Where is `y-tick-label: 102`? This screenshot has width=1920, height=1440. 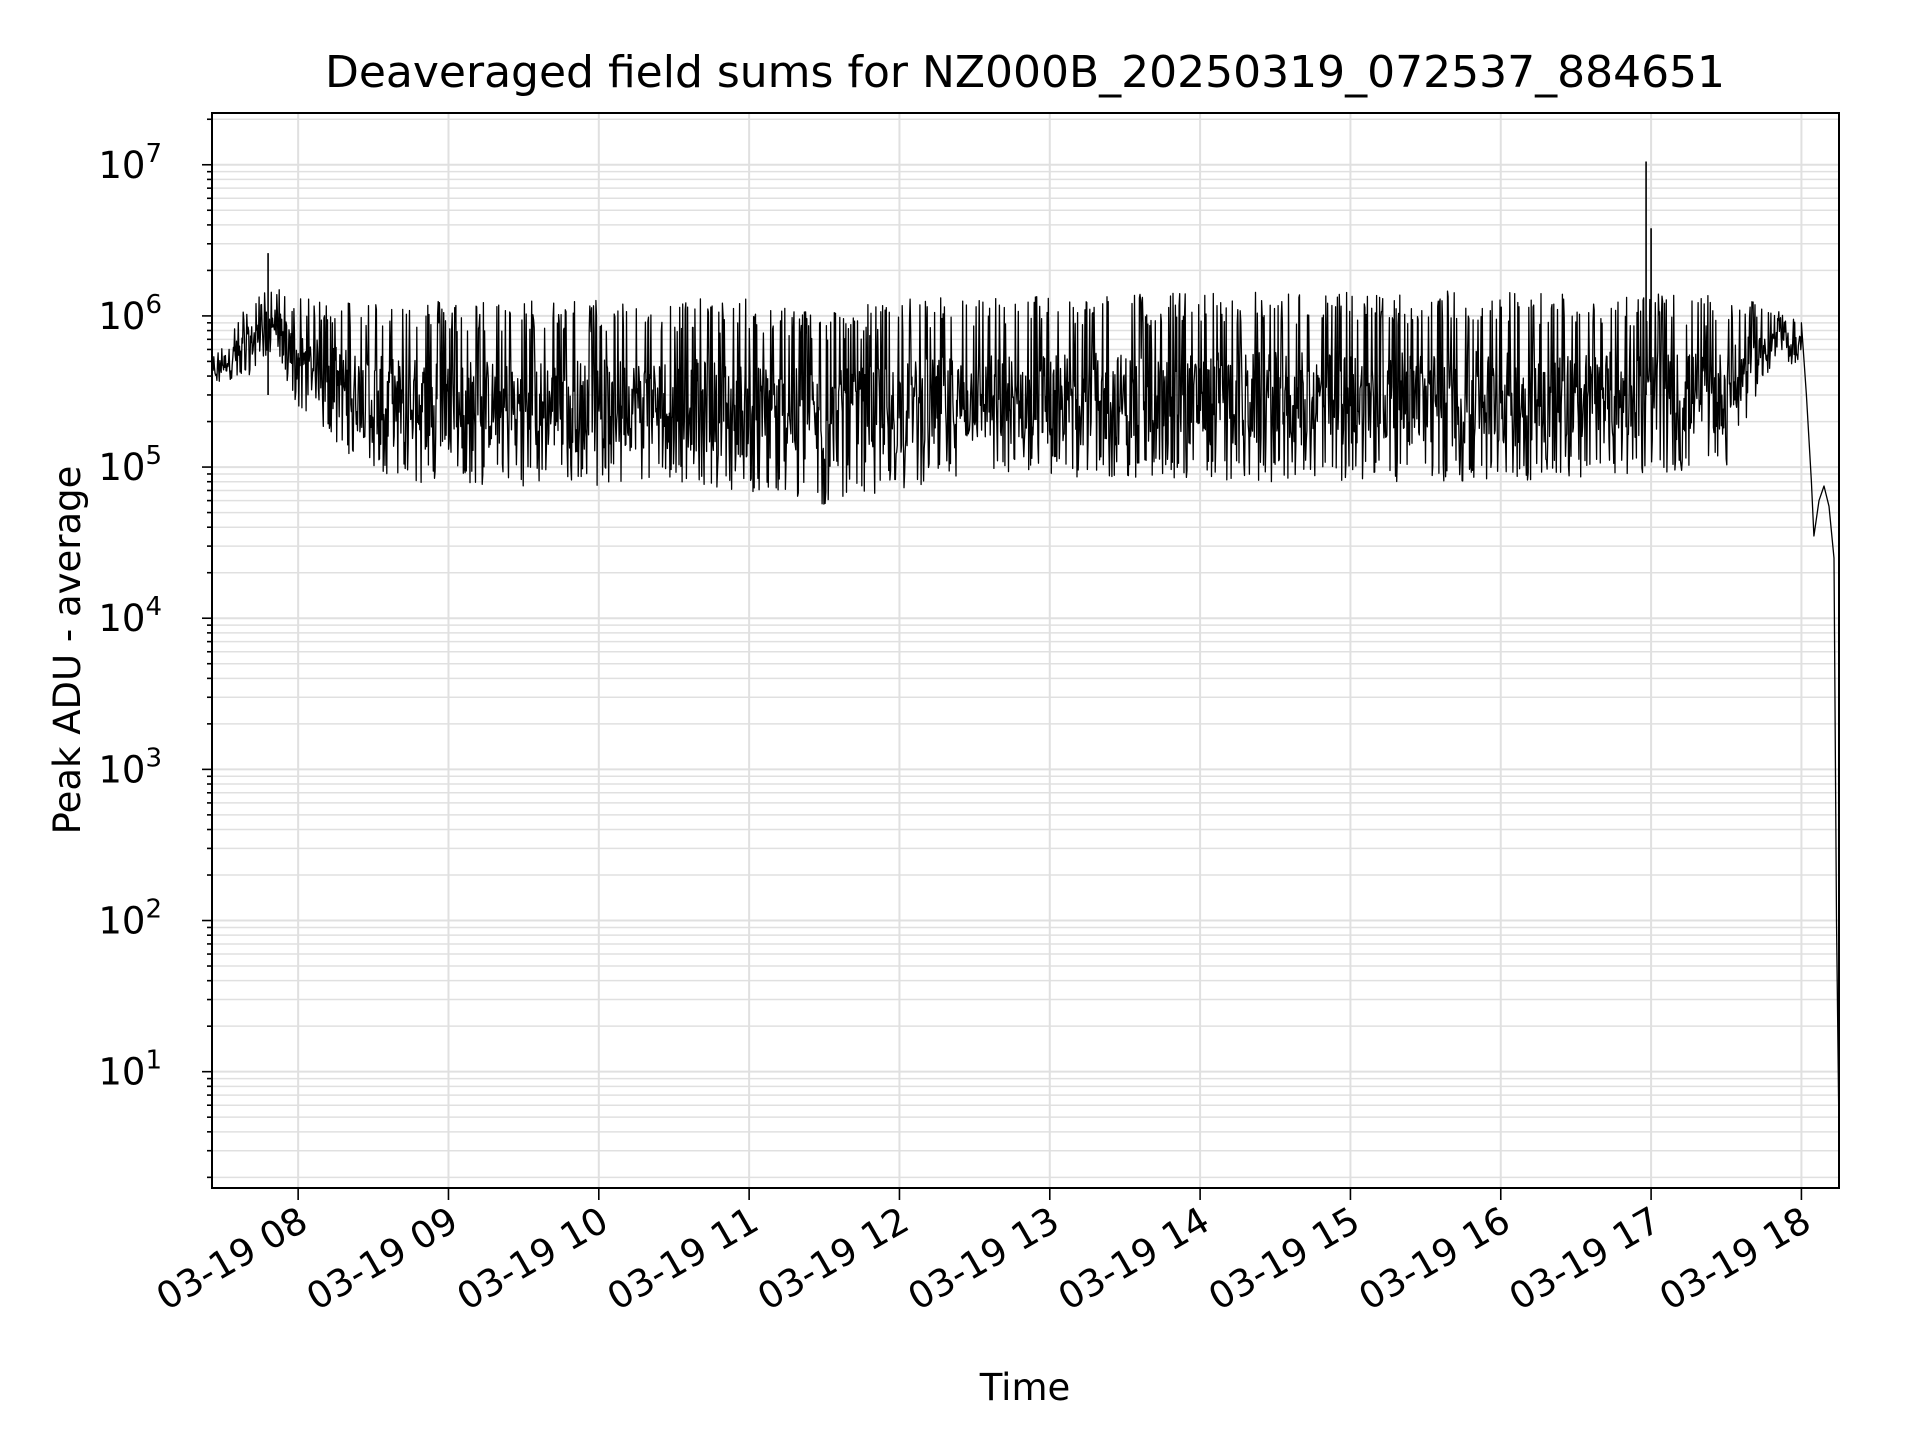 y-tick-label: 102 is located at coordinates (130, 919).